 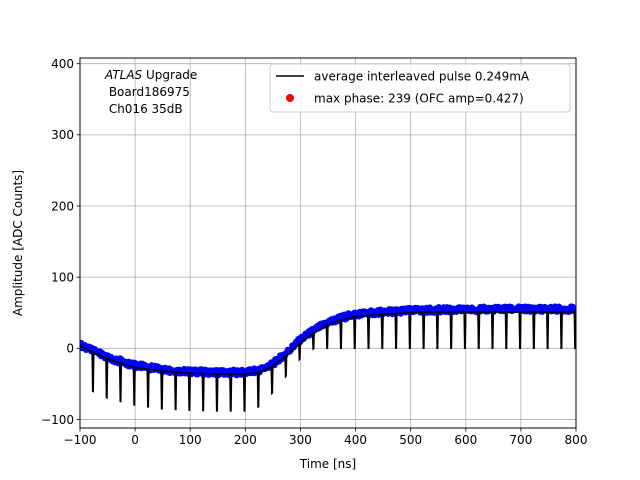 I want to click on x-tick-label: 500, so click(x=410, y=440).